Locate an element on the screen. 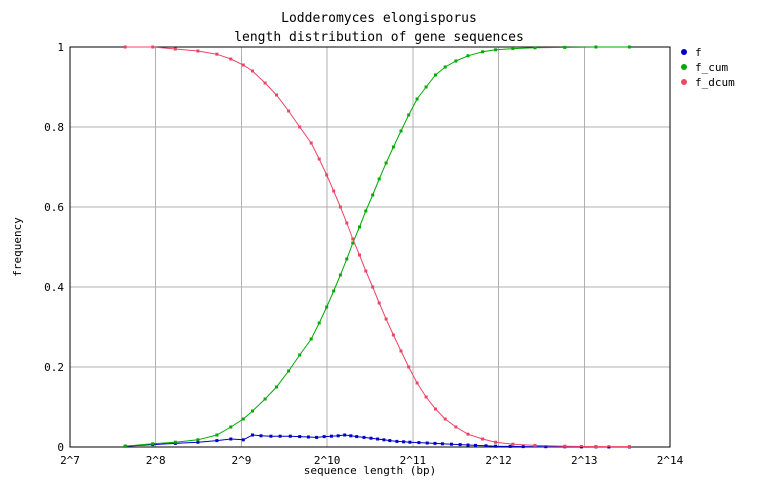  y-tick-label: 0.6 is located at coordinates (54, 207).